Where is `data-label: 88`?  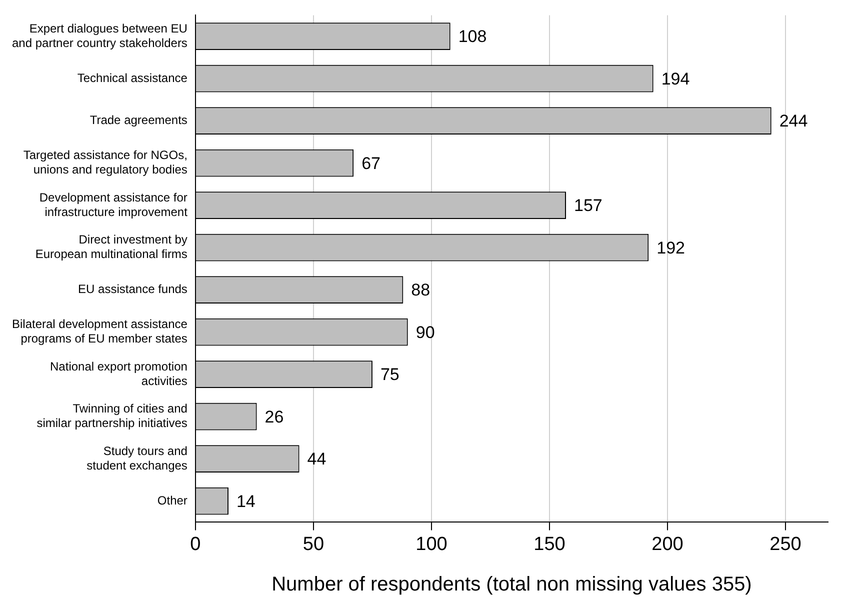 data-label: 88 is located at coordinates (420, 290).